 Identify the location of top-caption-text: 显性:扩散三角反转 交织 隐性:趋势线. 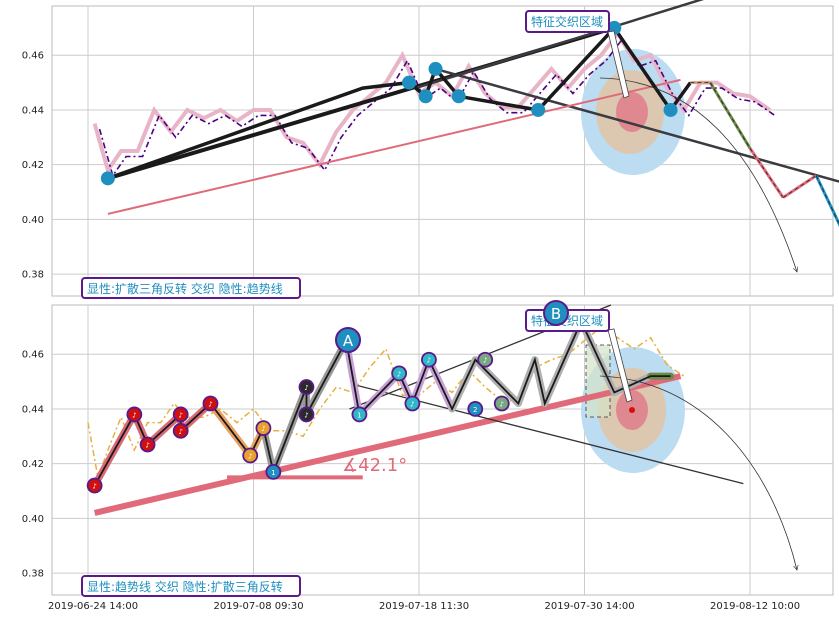
(185, 288).